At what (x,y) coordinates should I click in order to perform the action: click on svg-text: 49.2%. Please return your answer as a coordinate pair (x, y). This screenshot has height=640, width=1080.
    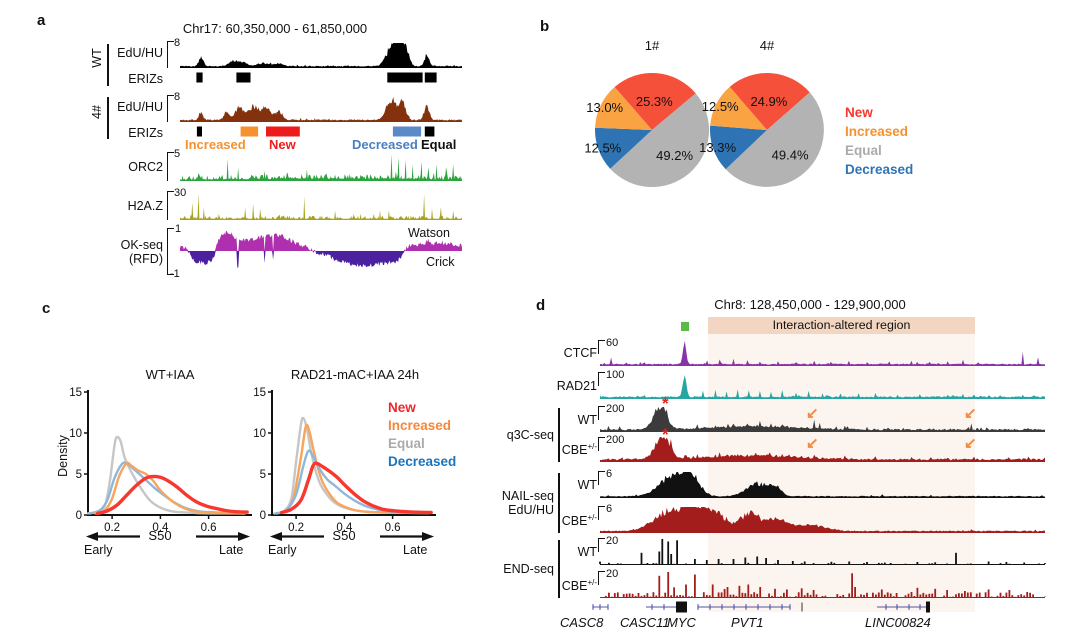
    Looking at the image, I should click on (674, 155).